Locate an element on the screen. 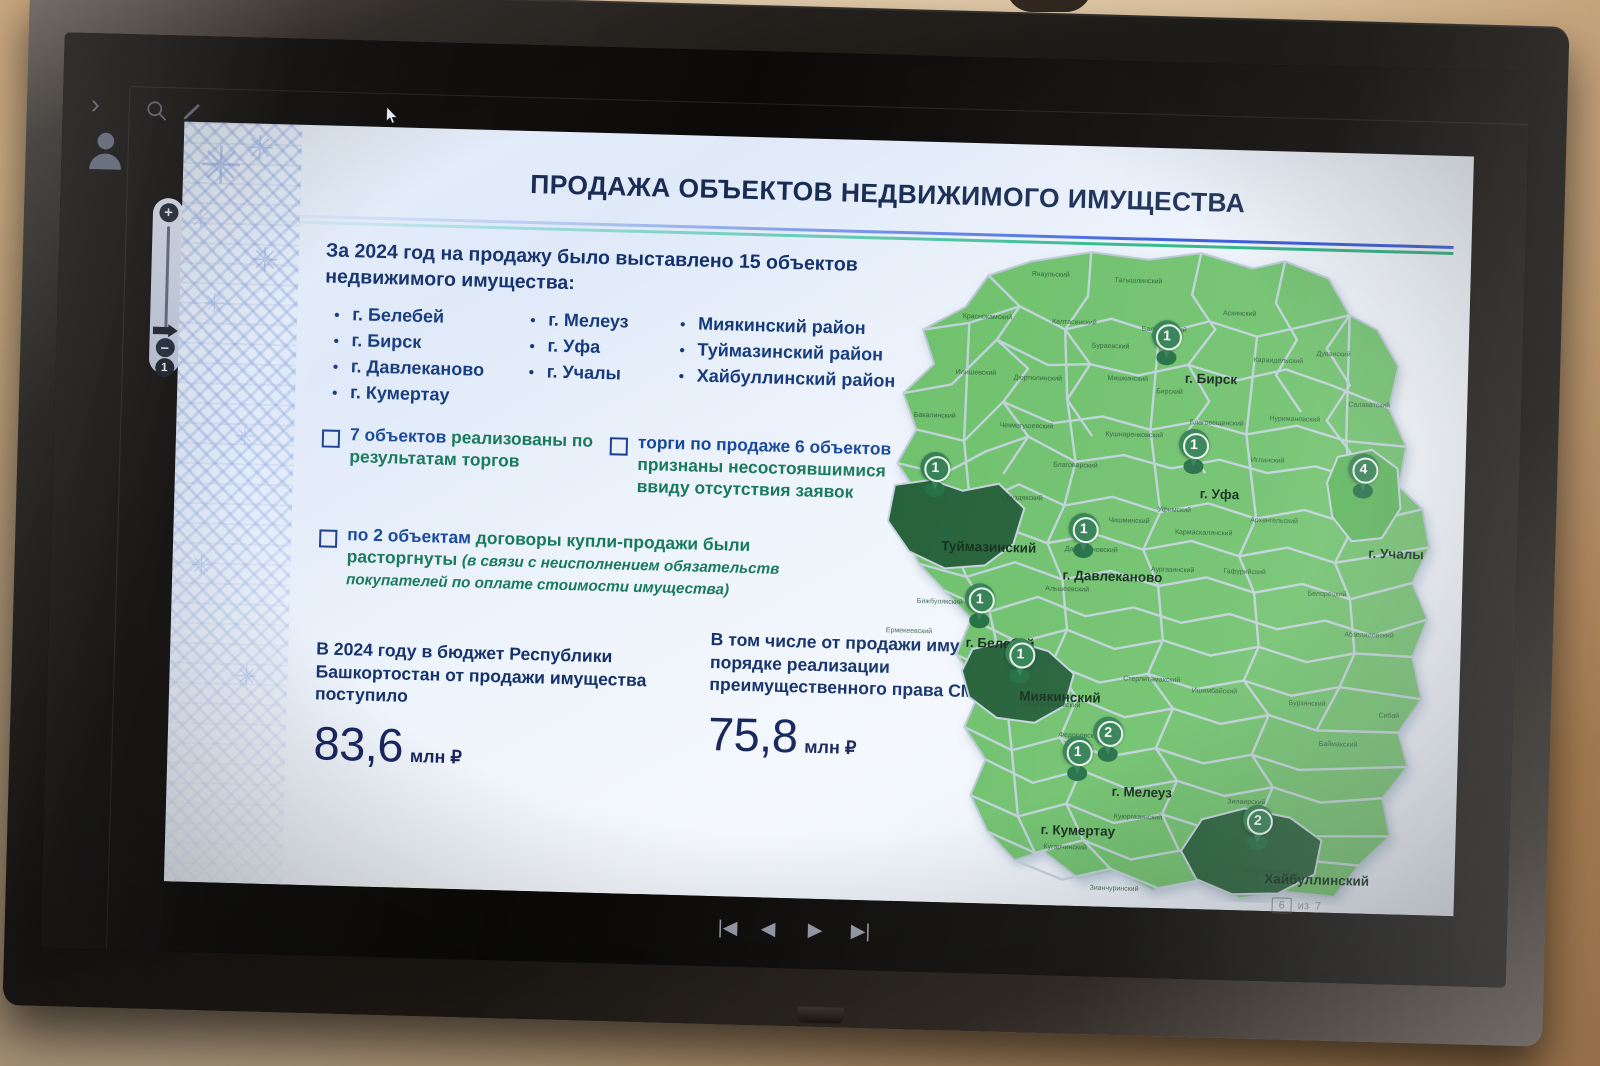 The width and height of the screenshot is (1600, 1066). map-district-label: Бирский is located at coordinates (1169, 392).